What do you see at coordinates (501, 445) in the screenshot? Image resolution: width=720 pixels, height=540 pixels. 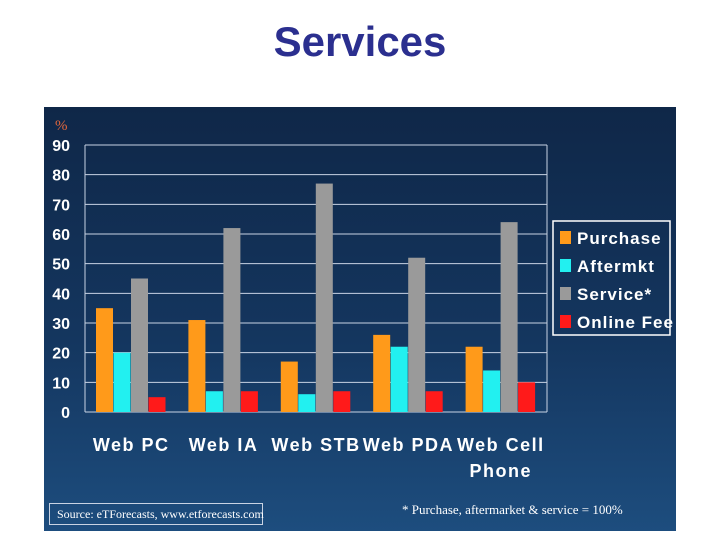 I see `x-category-label: Web Cell` at bounding box center [501, 445].